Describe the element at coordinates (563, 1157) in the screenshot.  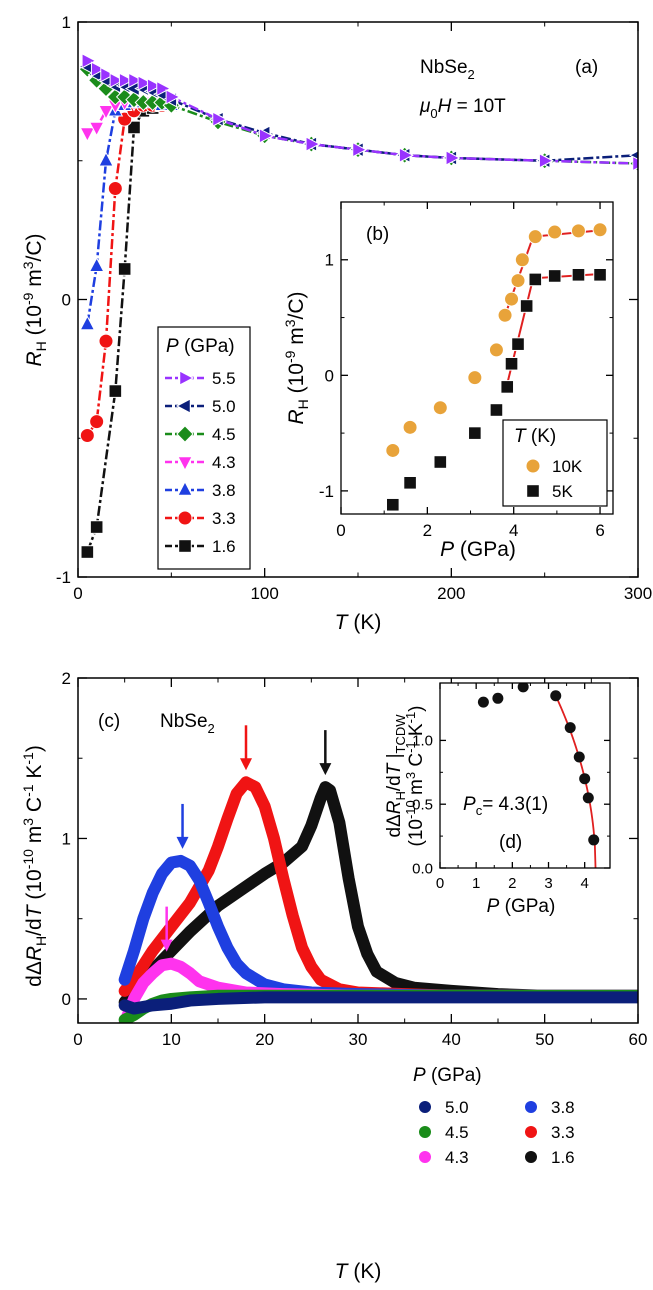
I see `panel-c-legend-label: 1.6` at that location.